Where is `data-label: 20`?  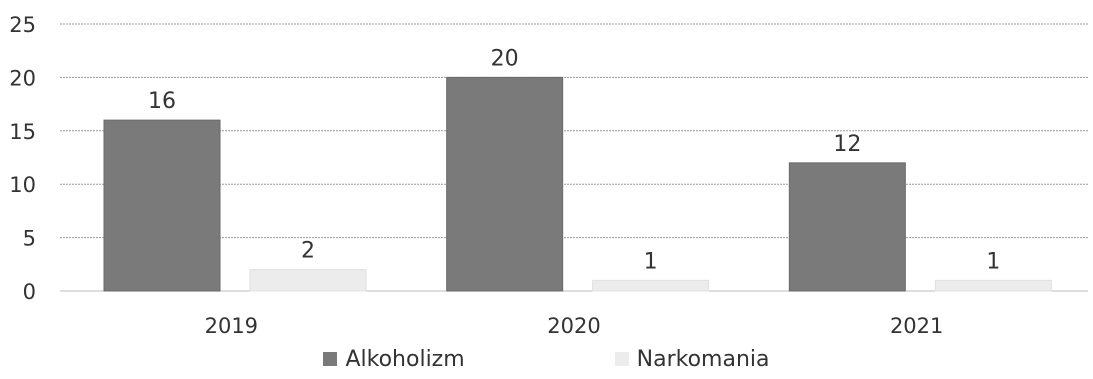 data-label: 20 is located at coordinates (505, 58).